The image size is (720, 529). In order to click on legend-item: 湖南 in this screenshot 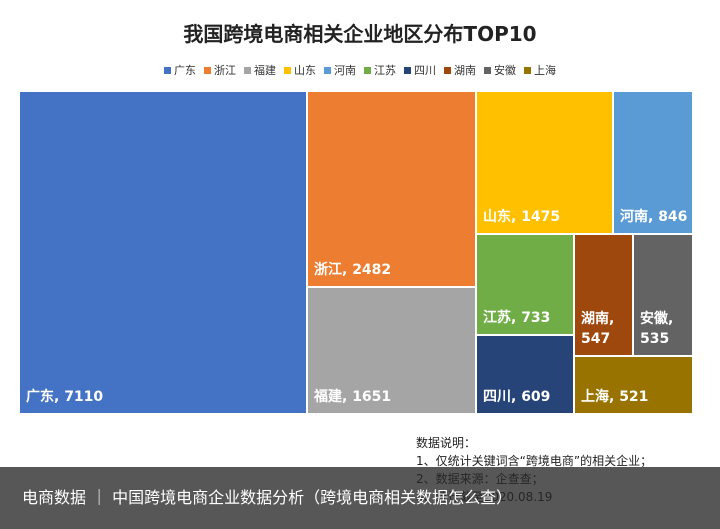, I will do `click(460, 70)`.